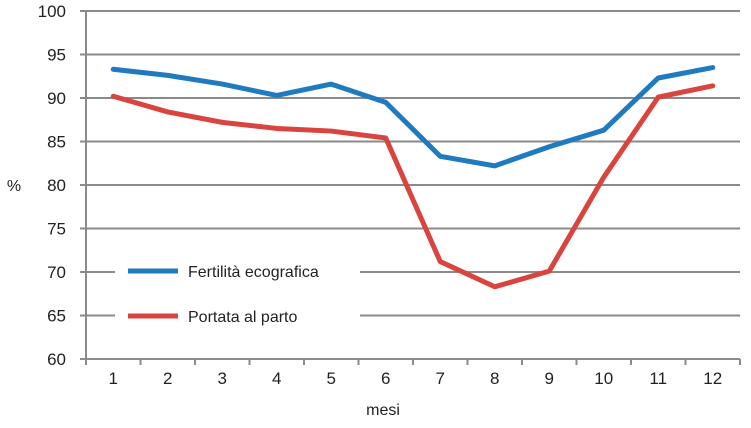 The width and height of the screenshot is (751, 428). Describe the element at coordinates (222, 378) in the screenshot. I see `x-tick-label: 3` at that location.